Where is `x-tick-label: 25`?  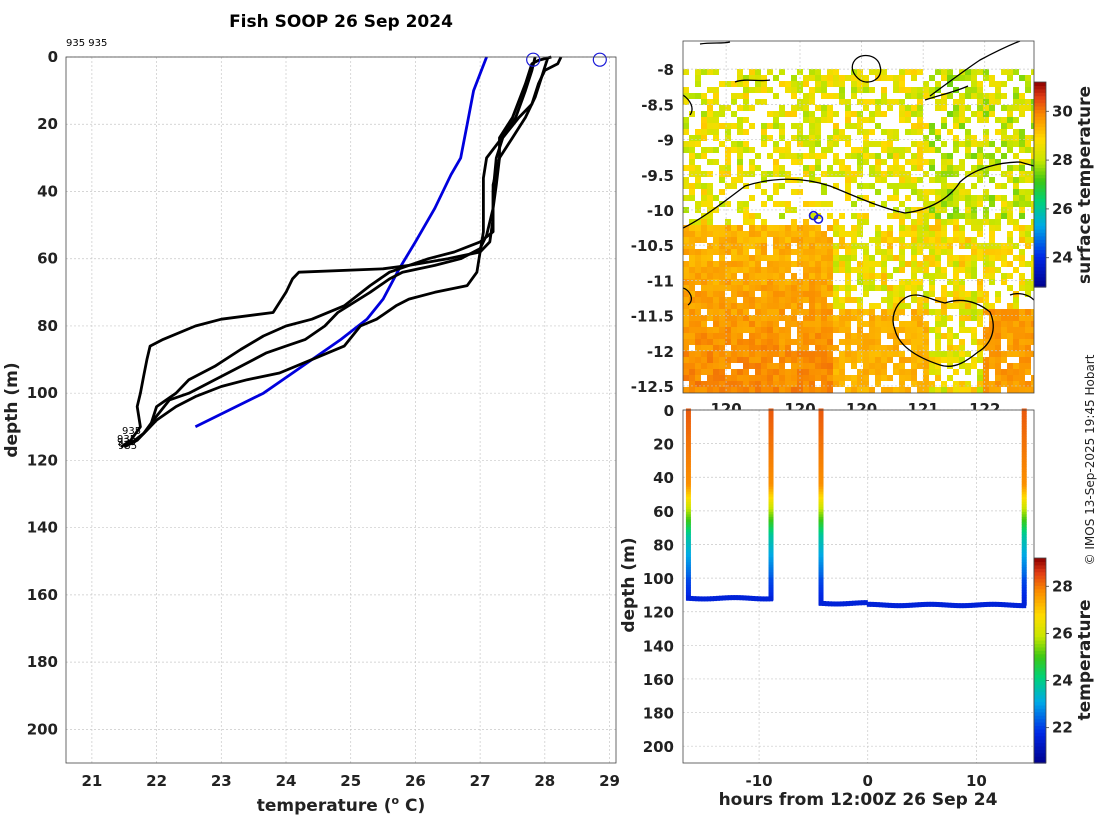
x-tick-label: 25 is located at coordinates (350, 781).